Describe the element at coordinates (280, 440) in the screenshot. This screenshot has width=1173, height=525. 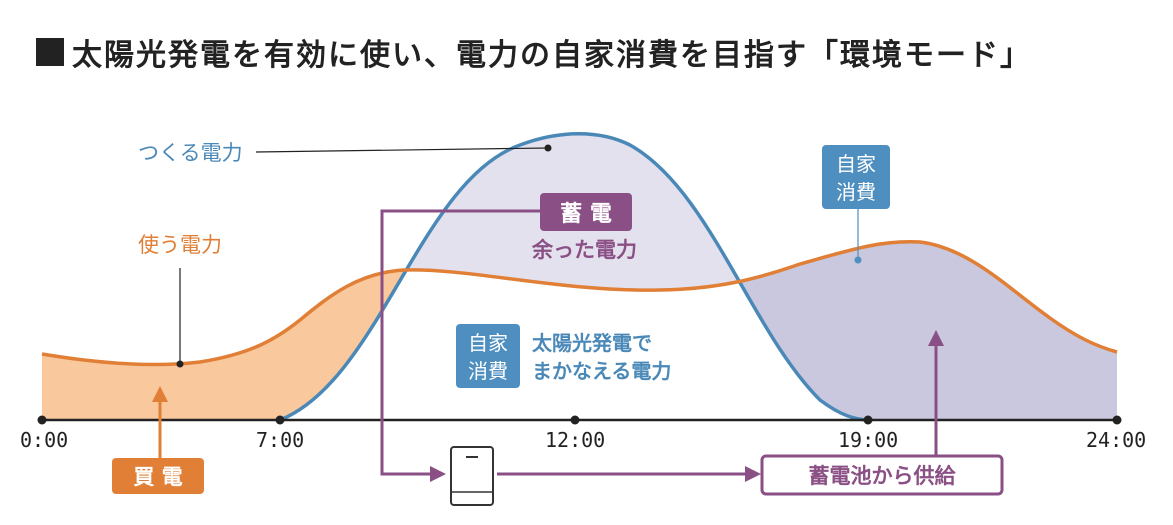
I see `axis-tick-label: 7:00` at that location.